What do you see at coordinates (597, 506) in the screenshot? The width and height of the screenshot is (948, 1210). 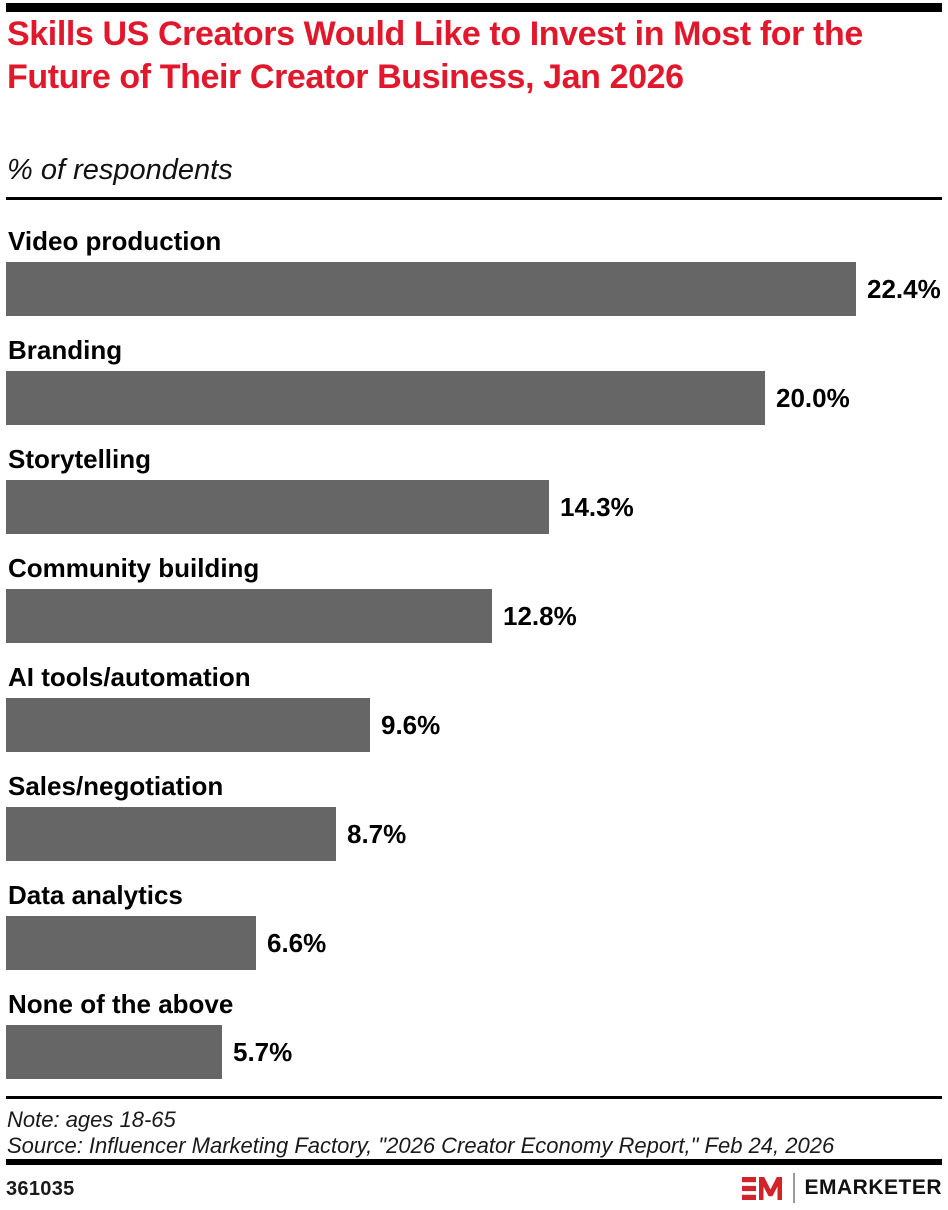 I see `value-label: 14.3%` at bounding box center [597, 506].